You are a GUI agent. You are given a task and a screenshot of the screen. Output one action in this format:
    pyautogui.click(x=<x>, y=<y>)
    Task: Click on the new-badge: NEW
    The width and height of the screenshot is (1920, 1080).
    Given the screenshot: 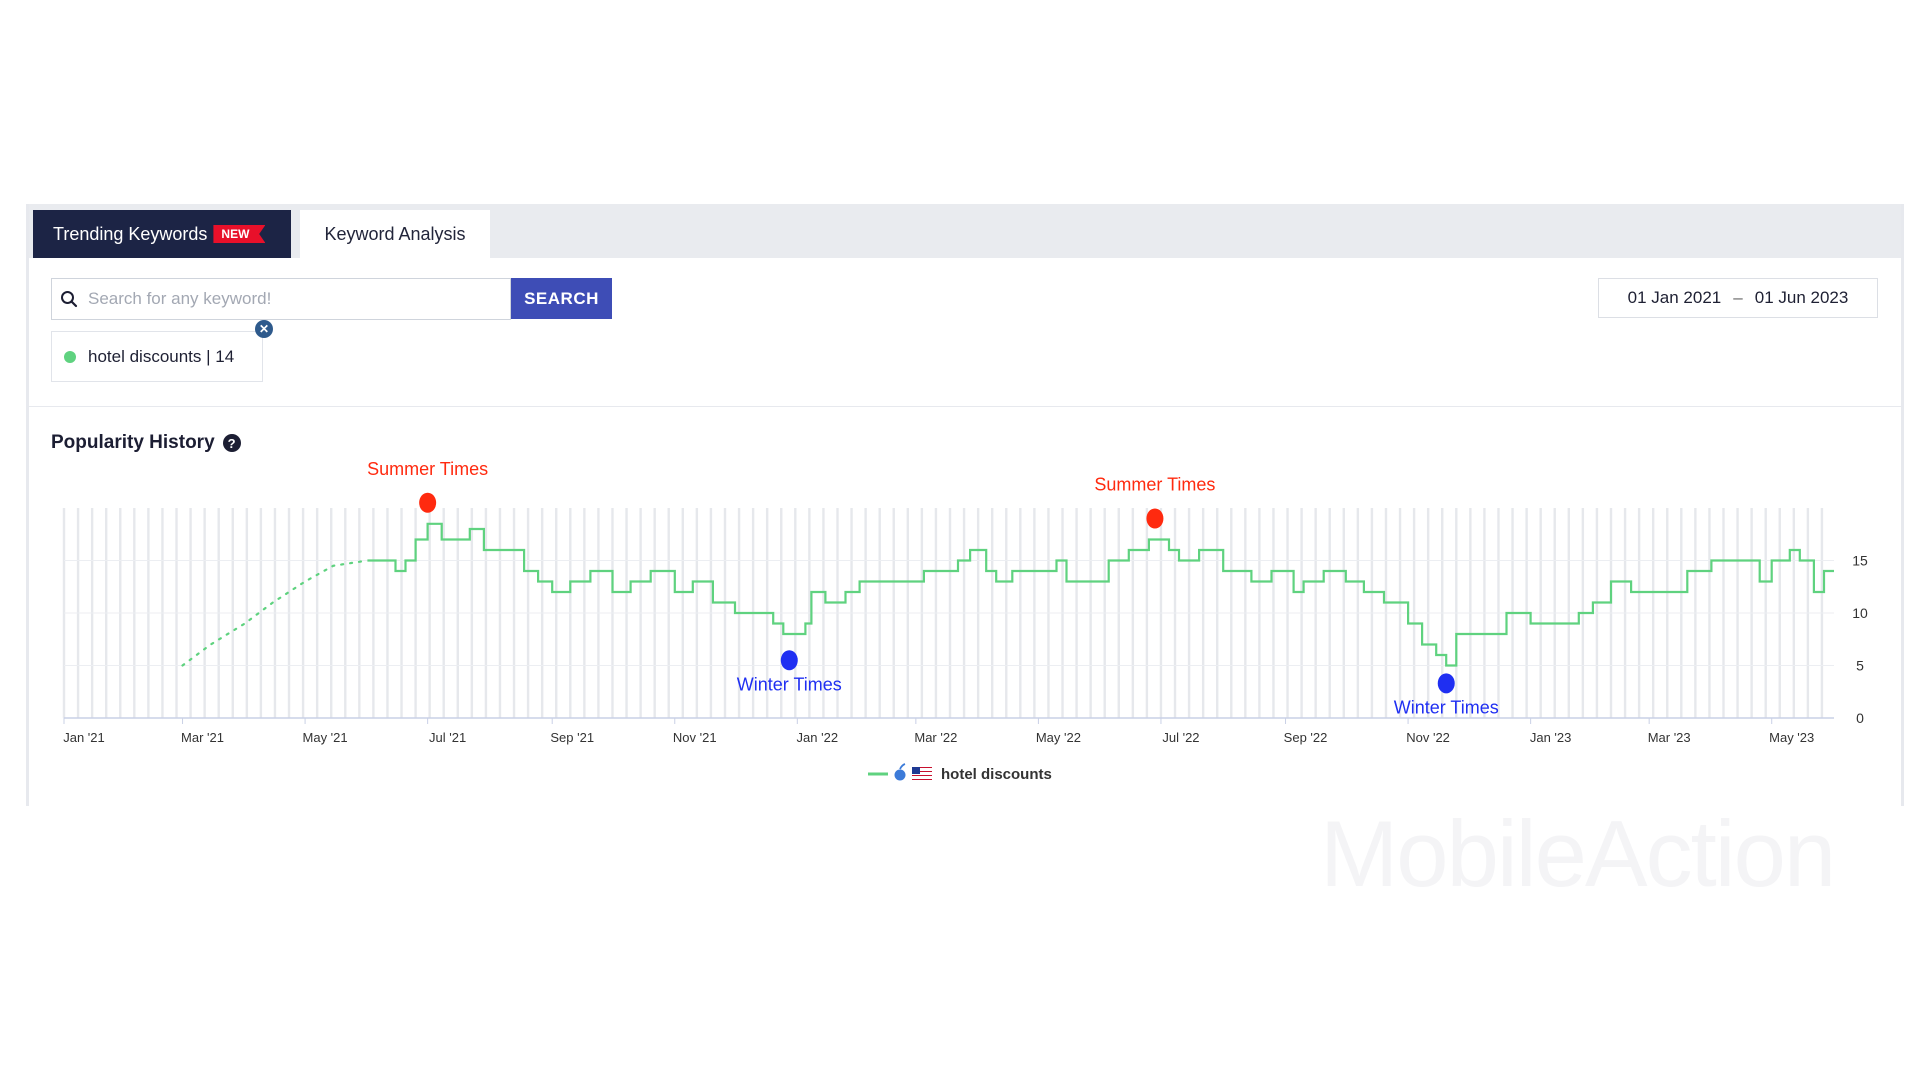 What is the action you would take?
    pyautogui.click(x=239, y=234)
    